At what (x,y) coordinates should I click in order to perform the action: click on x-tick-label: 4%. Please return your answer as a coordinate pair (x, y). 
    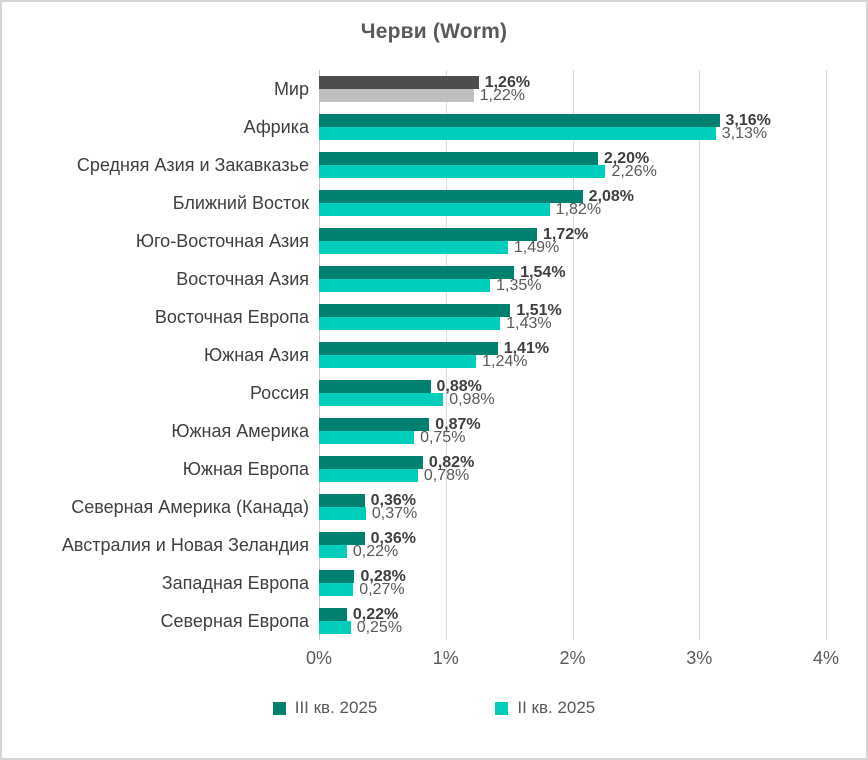
    Looking at the image, I should click on (826, 658).